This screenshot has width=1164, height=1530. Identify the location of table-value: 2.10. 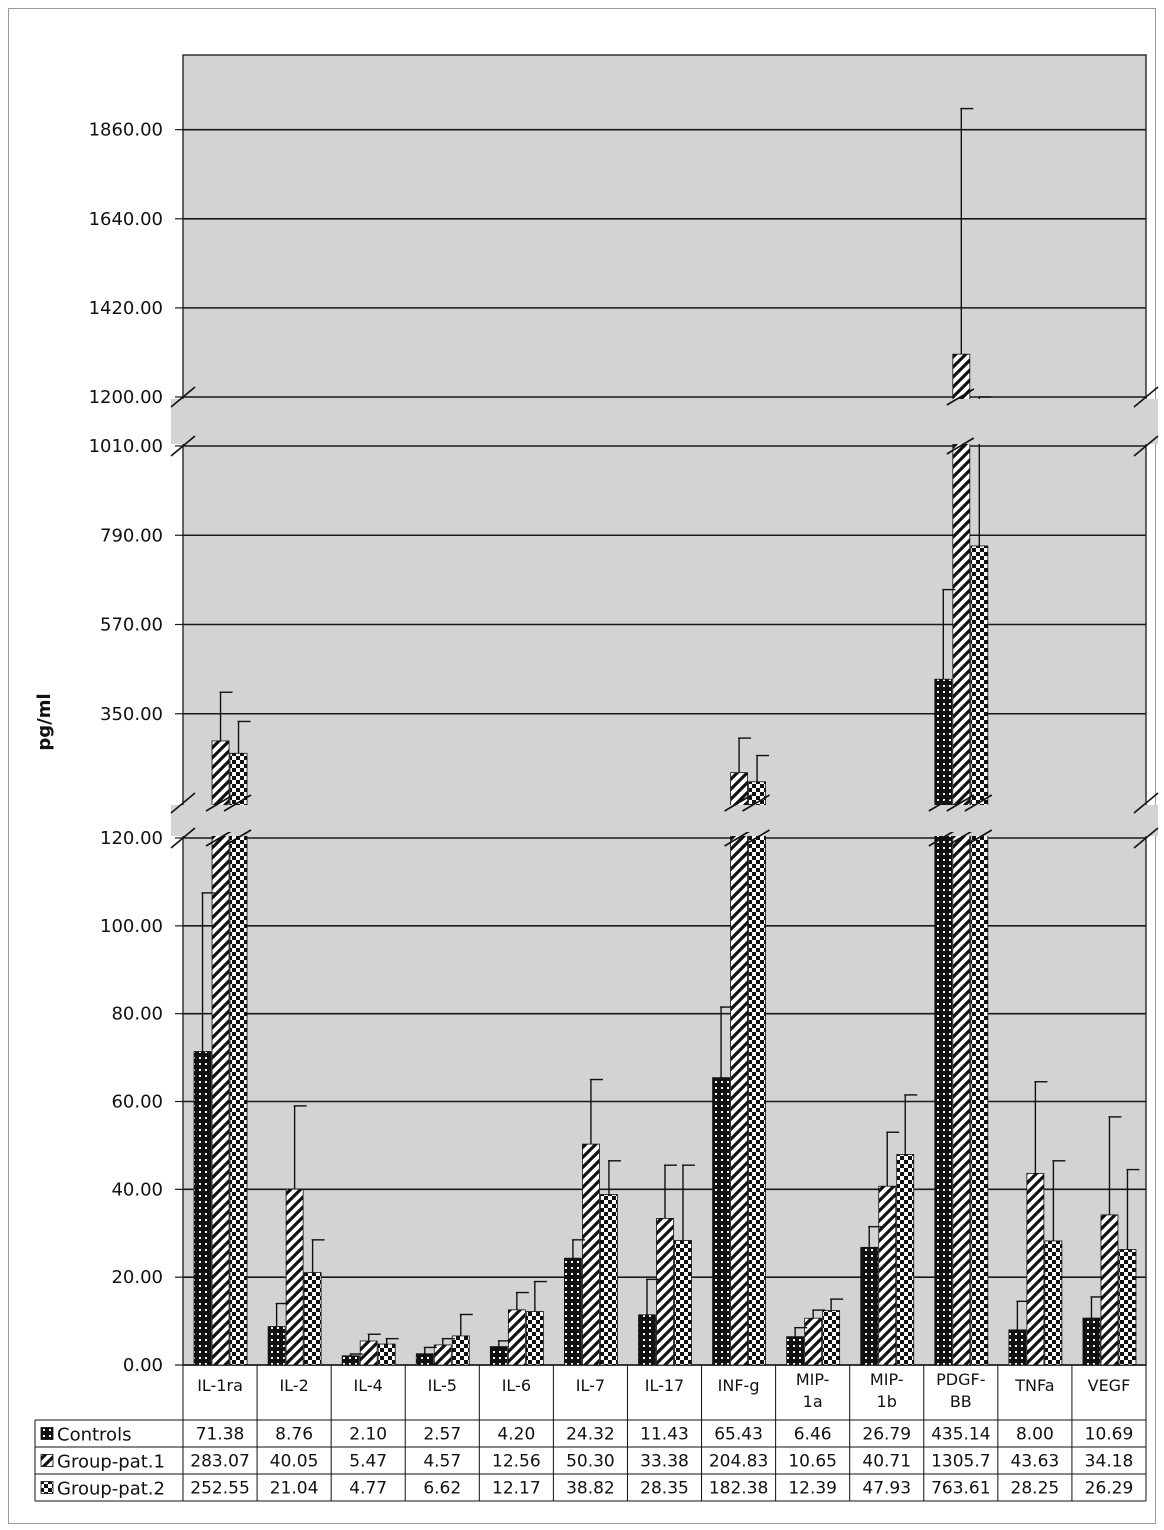
(368, 1435).